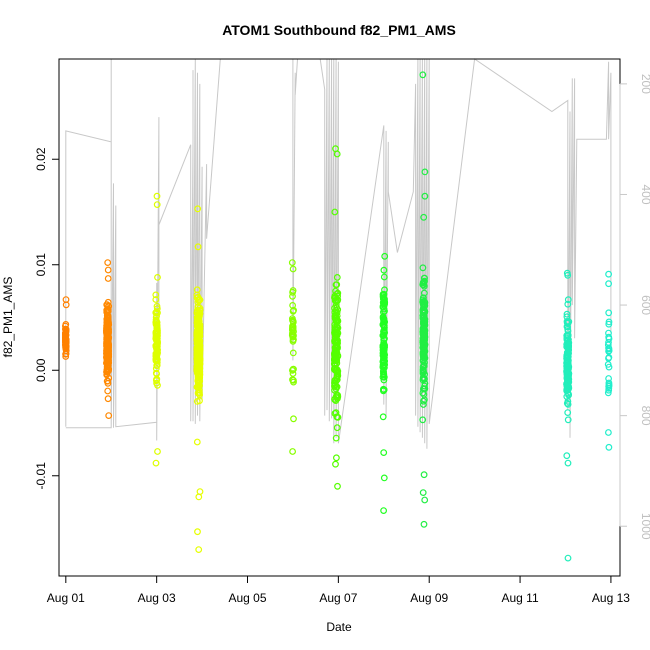 This screenshot has height=650, width=650. What do you see at coordinates (519, 598) in the screenshot?
I see `x-tick-label: Aug 11` at bounding box center [519, 598].